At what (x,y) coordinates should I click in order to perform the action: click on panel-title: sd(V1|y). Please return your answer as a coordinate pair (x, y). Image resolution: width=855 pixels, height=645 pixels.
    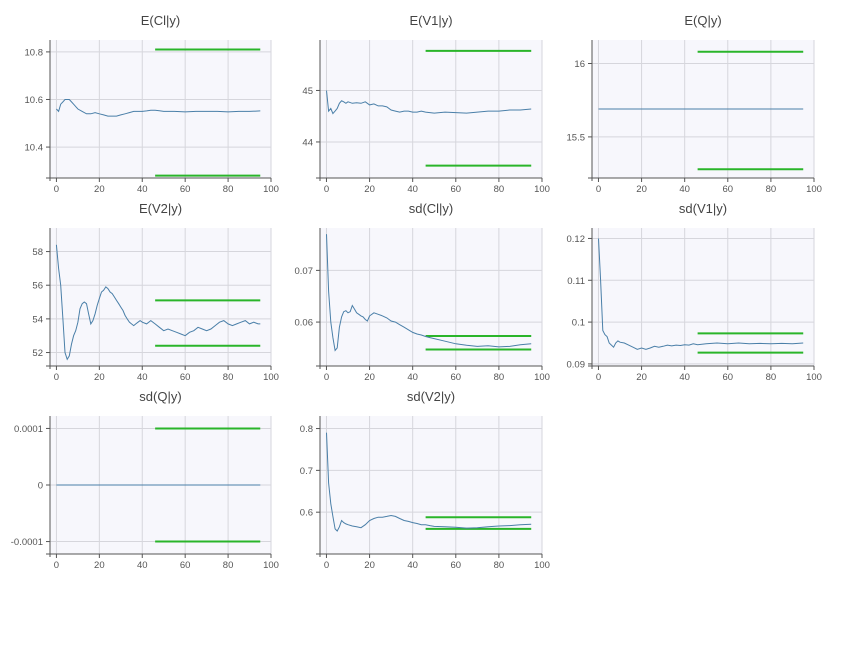
    Looking at the image, I should click on (703, 208).